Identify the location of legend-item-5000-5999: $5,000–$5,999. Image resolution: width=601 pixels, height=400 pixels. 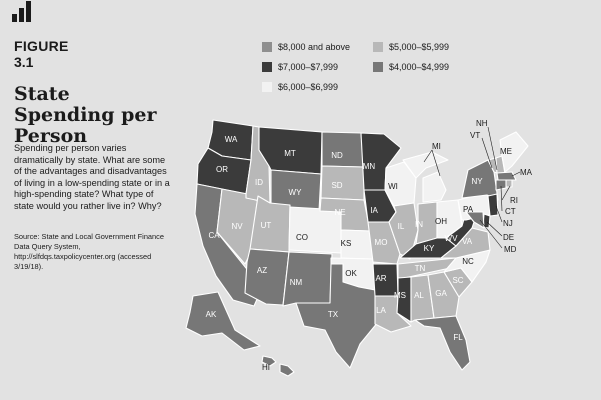
(411, 47).